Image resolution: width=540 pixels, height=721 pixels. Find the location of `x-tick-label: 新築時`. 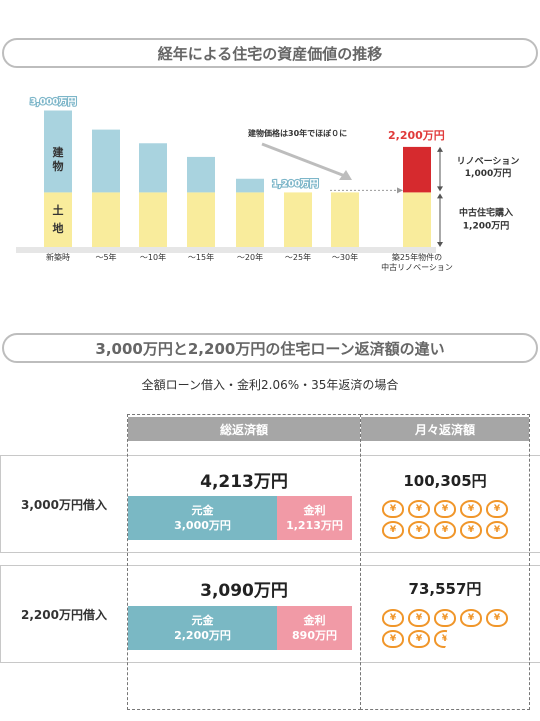

x-tick-label: 新築時 is located at coordinates (58, 257).